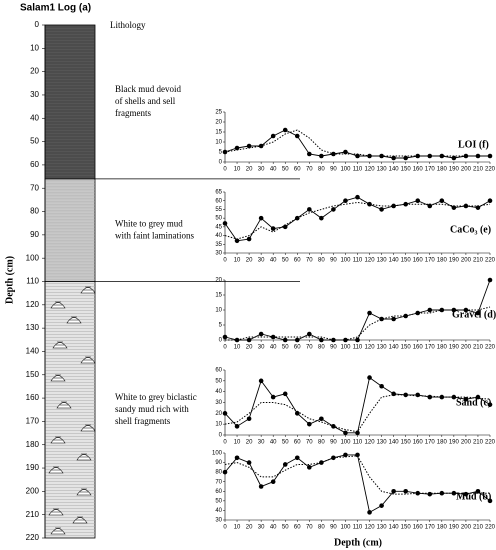 The width and height of the screenshot is (496, 550). What do you see at coordinates (430, 261) in the screenshot?
I see `x-tick-label: 170` at bounding box center [430, 261].